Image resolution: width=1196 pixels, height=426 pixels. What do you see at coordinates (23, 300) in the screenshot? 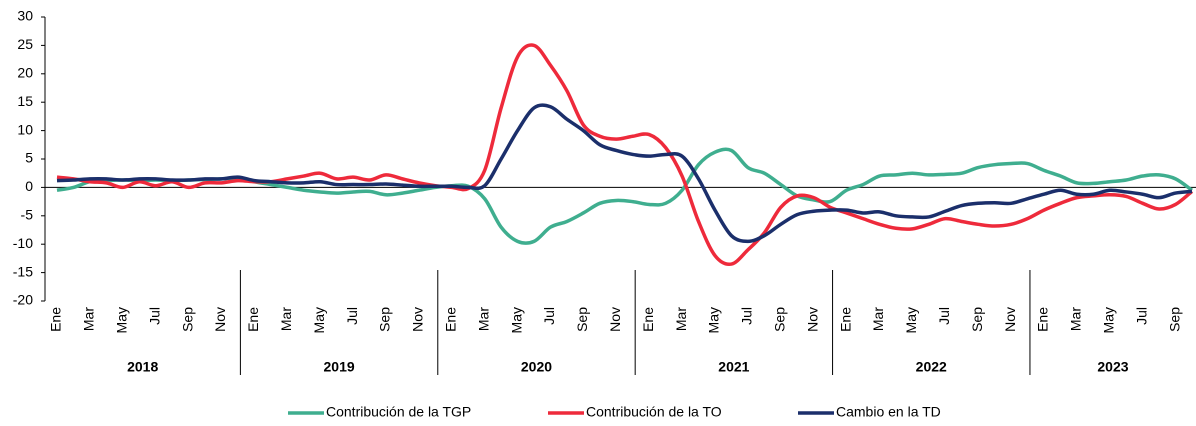
I see `y-tick-label: -20` at bounding box center [23, 300].